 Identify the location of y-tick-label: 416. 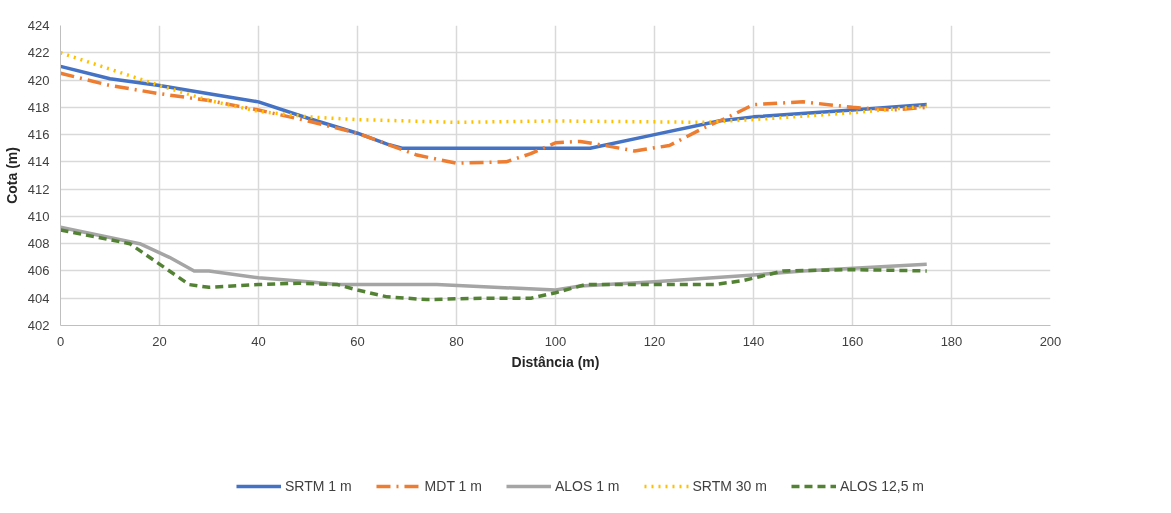
(38, 135).